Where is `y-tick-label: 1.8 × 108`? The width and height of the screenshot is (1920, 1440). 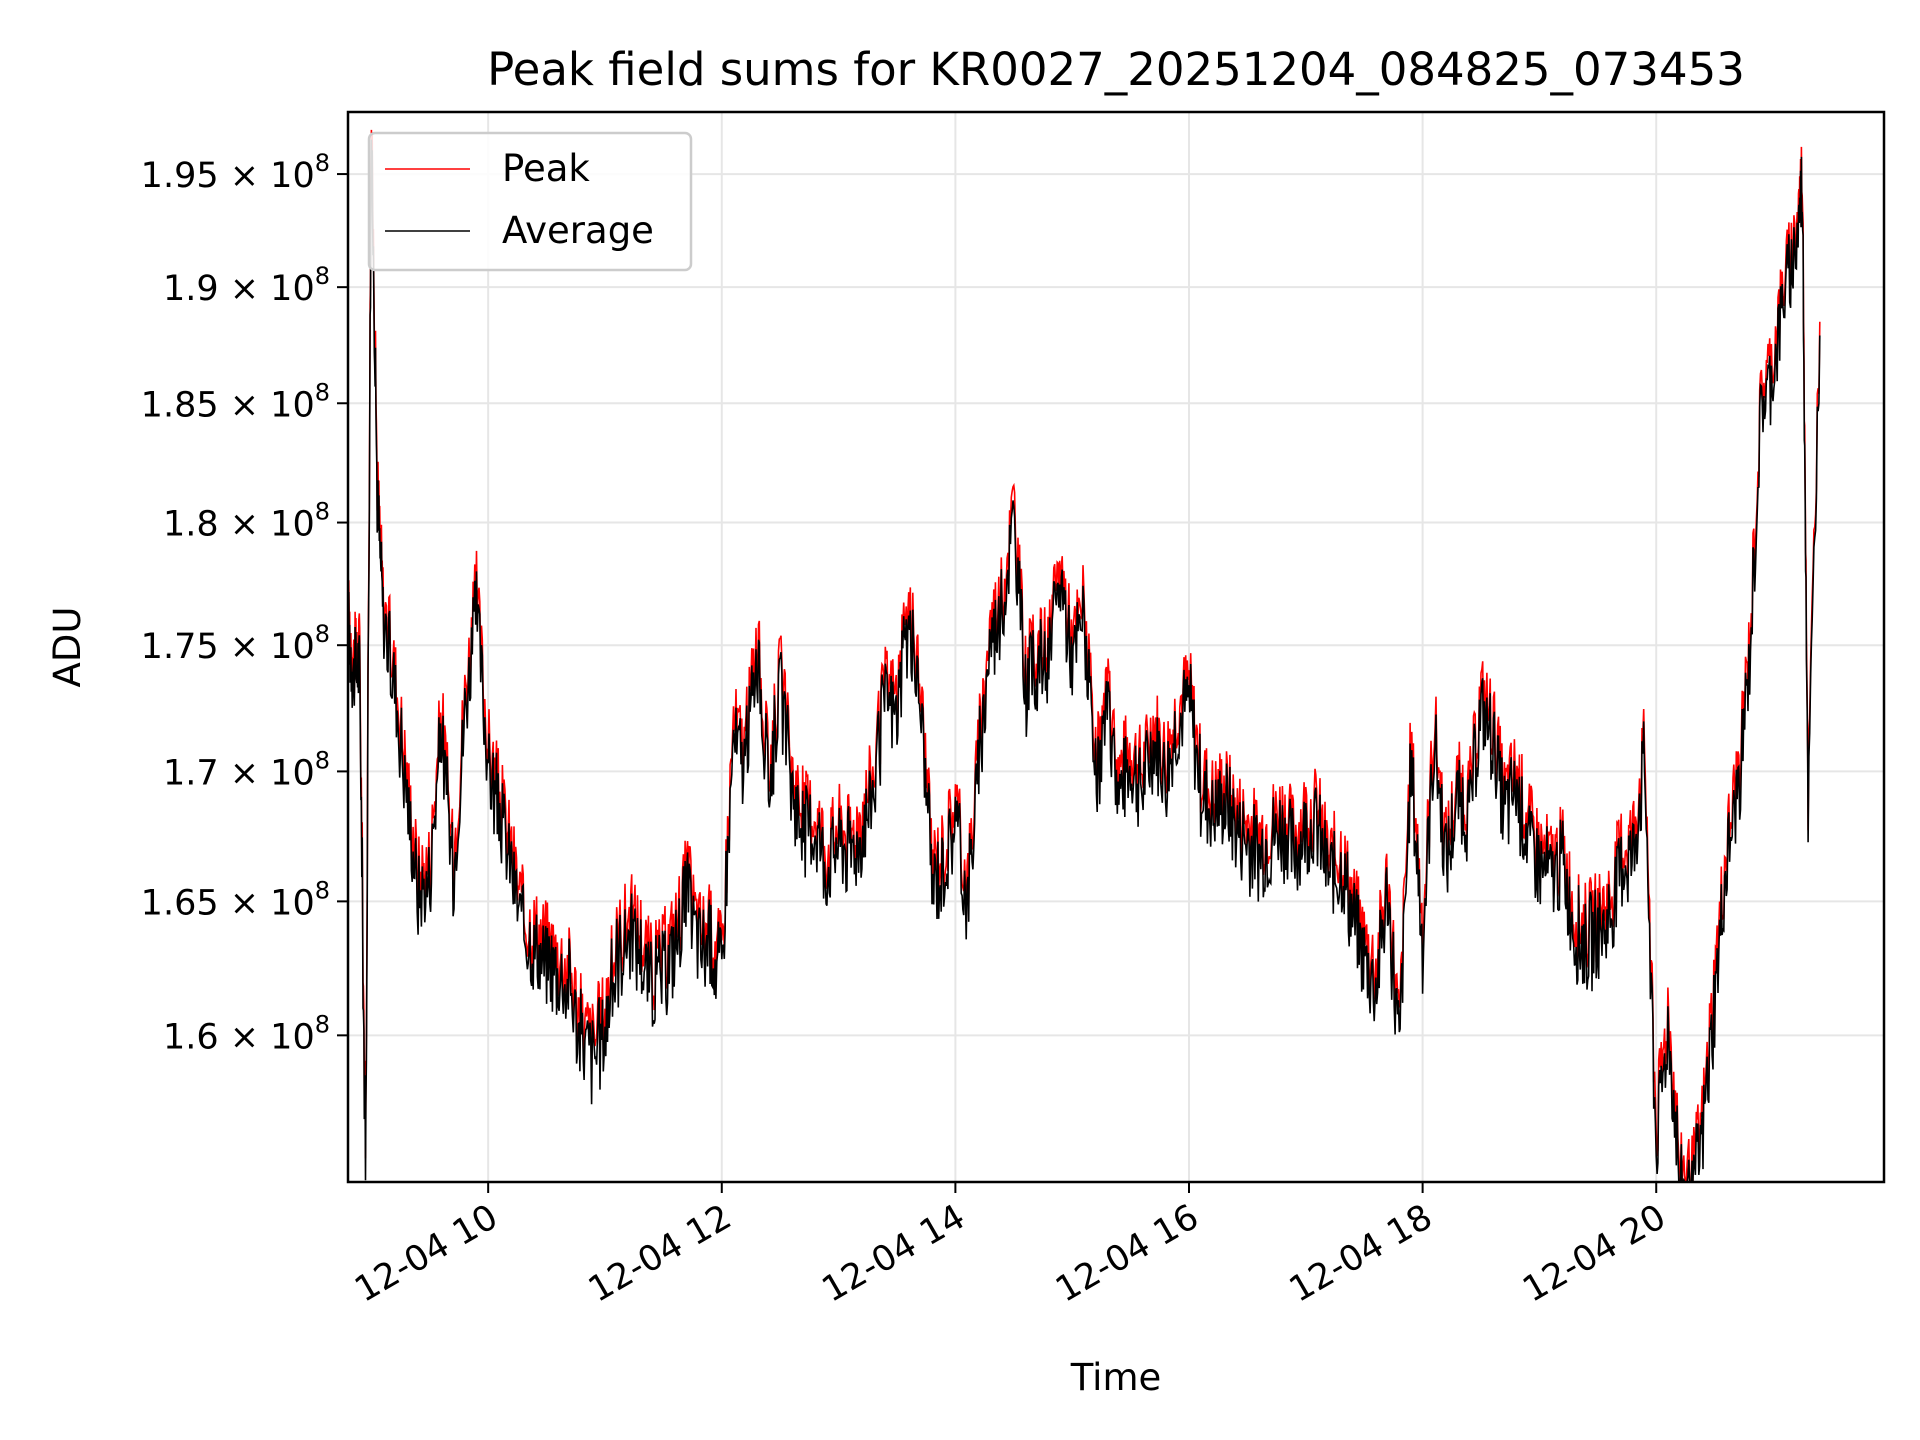 y-tick-label: 1.8 × 108 is located at coordinates (246, 521).